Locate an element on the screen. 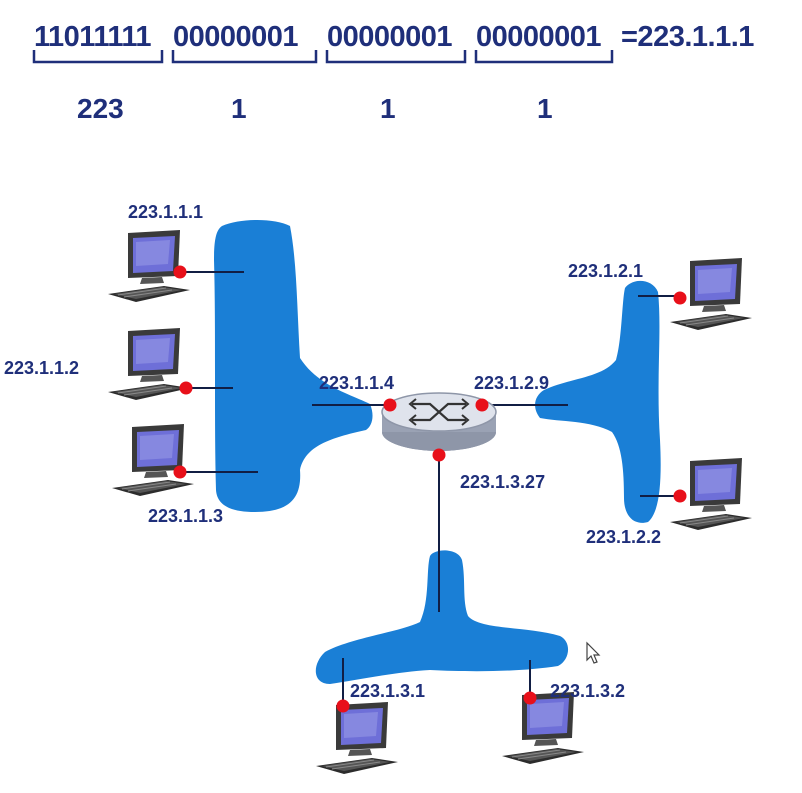 The width and height of the screenshot is (802, 793). octet-1-brace is located at coordinates (98, 57).